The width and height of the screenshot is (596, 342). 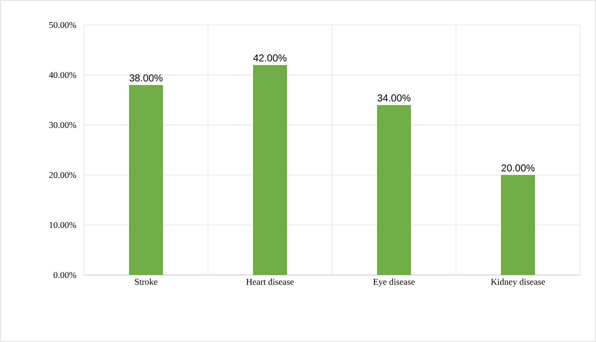 What do you see at coordinates (394, 282) in the screenshot?
I see `x-tick-label: Eye disease` at bounding box center [394, 282].